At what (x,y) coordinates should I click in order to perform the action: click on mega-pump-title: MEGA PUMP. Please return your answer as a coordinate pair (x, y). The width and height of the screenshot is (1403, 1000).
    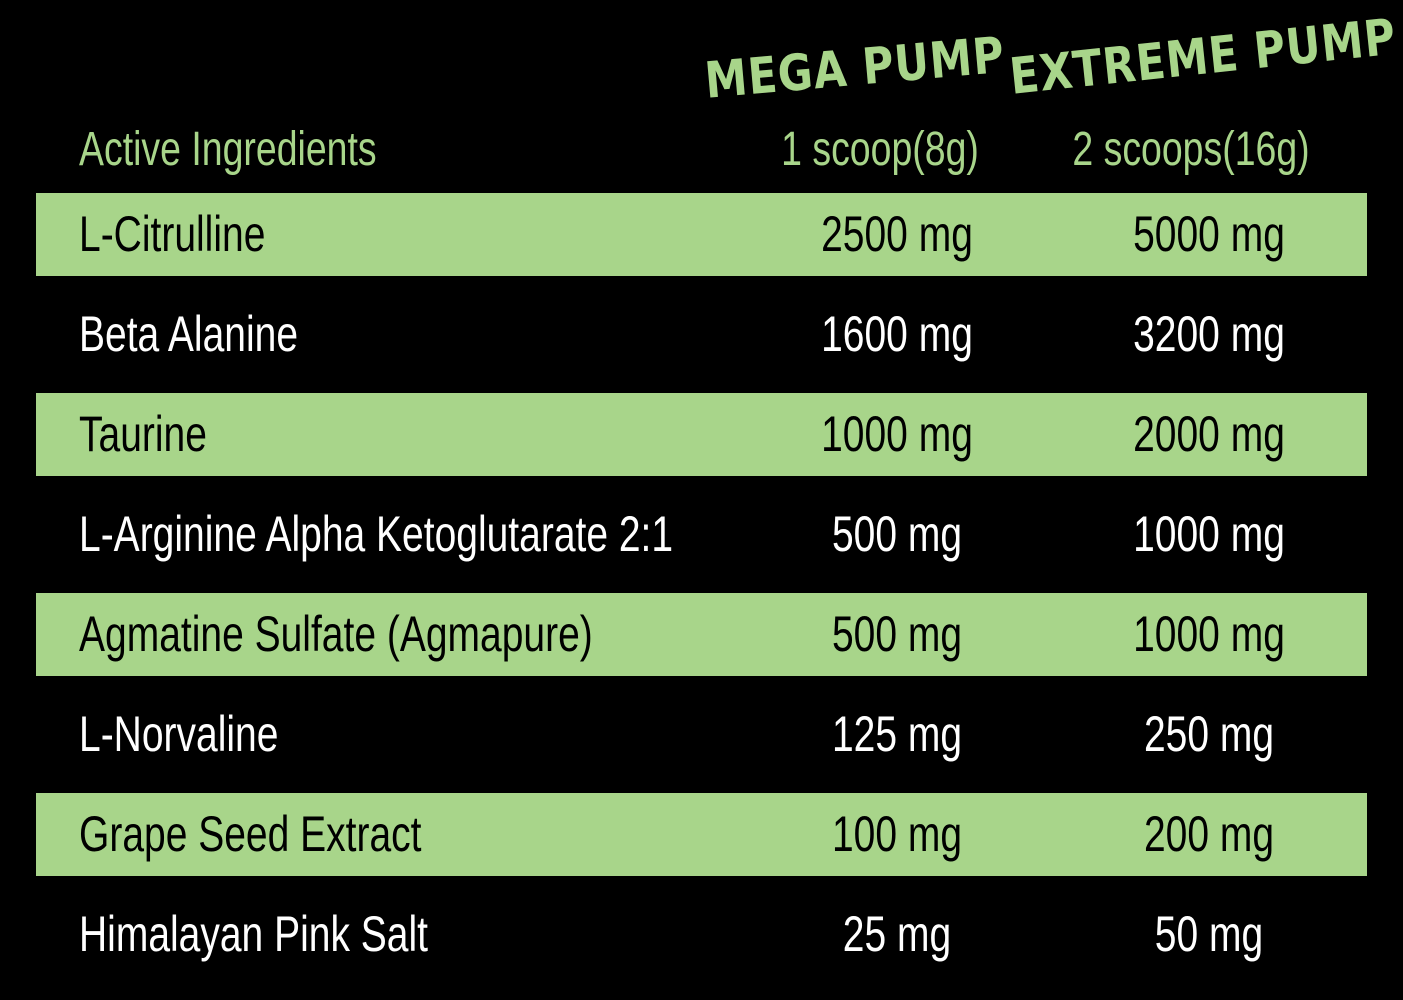
    Looking at the image, I should click on (855, 67).